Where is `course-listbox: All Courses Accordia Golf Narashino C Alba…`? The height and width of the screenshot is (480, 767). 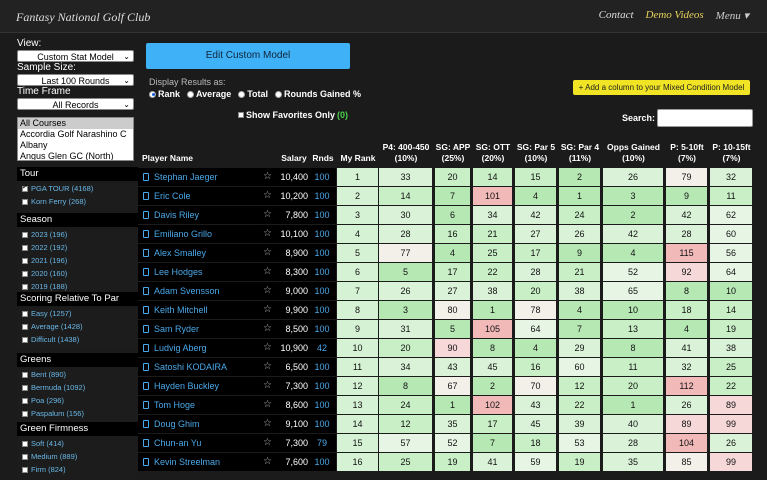
course-listbox: All Courses Accordia Golf Narashino C Alba… is located at coordinates (75, 139).